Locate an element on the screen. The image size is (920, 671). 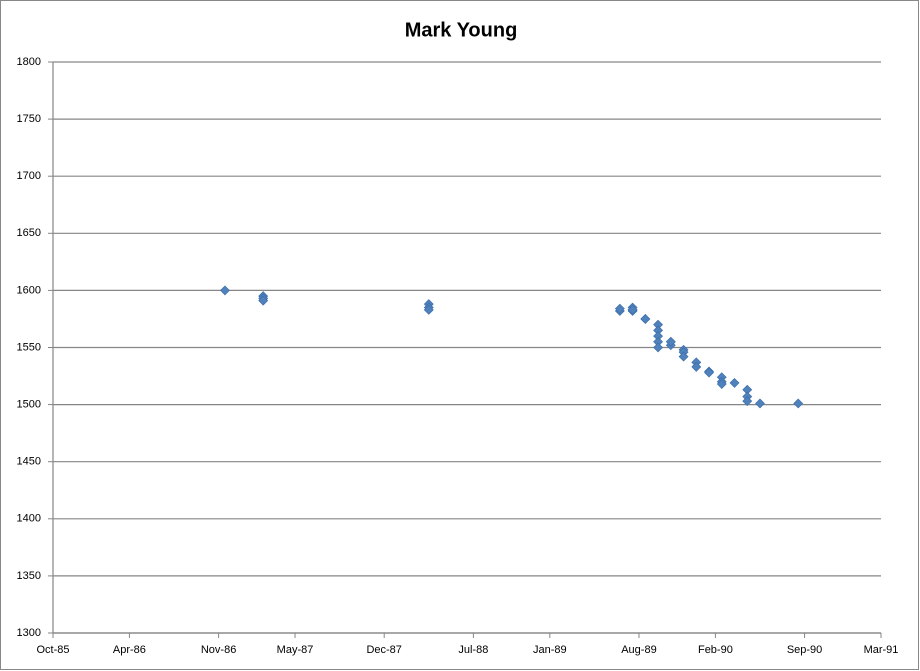
y-tick-label: 1800 is located at coordinates (29, 62).